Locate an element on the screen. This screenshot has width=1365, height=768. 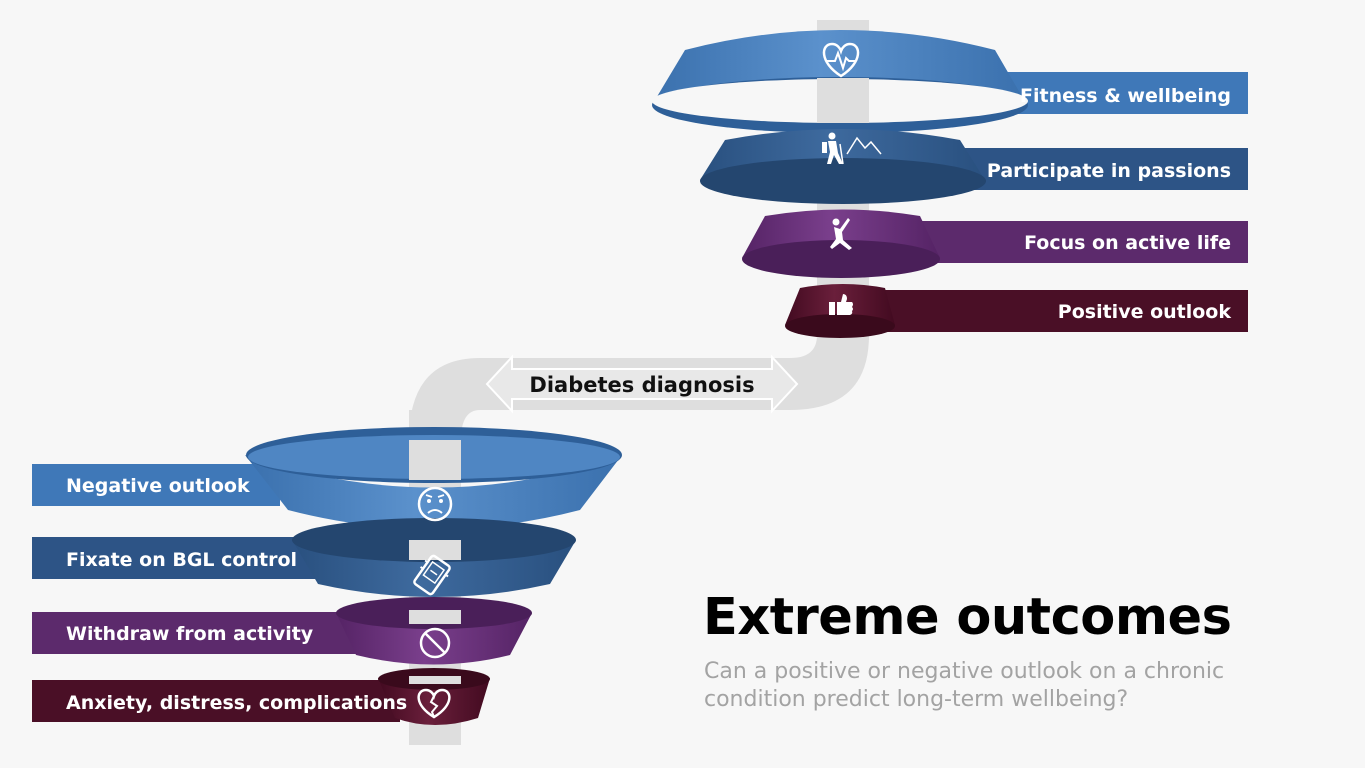
funnel-level-anxiety: Anxiety, distress, complications is located at coordinates (261, 696).